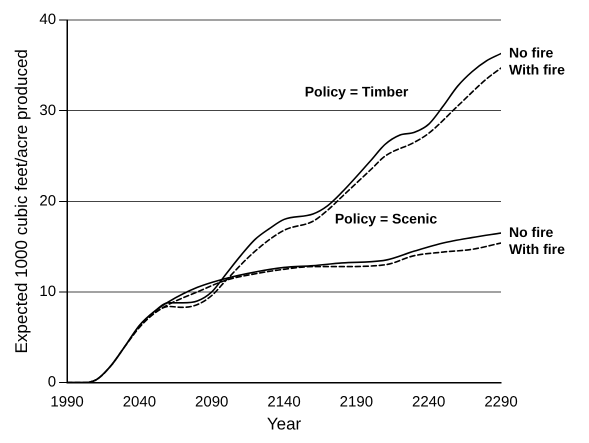  I want to click on y-tick-label: 10, so click(47, 291).